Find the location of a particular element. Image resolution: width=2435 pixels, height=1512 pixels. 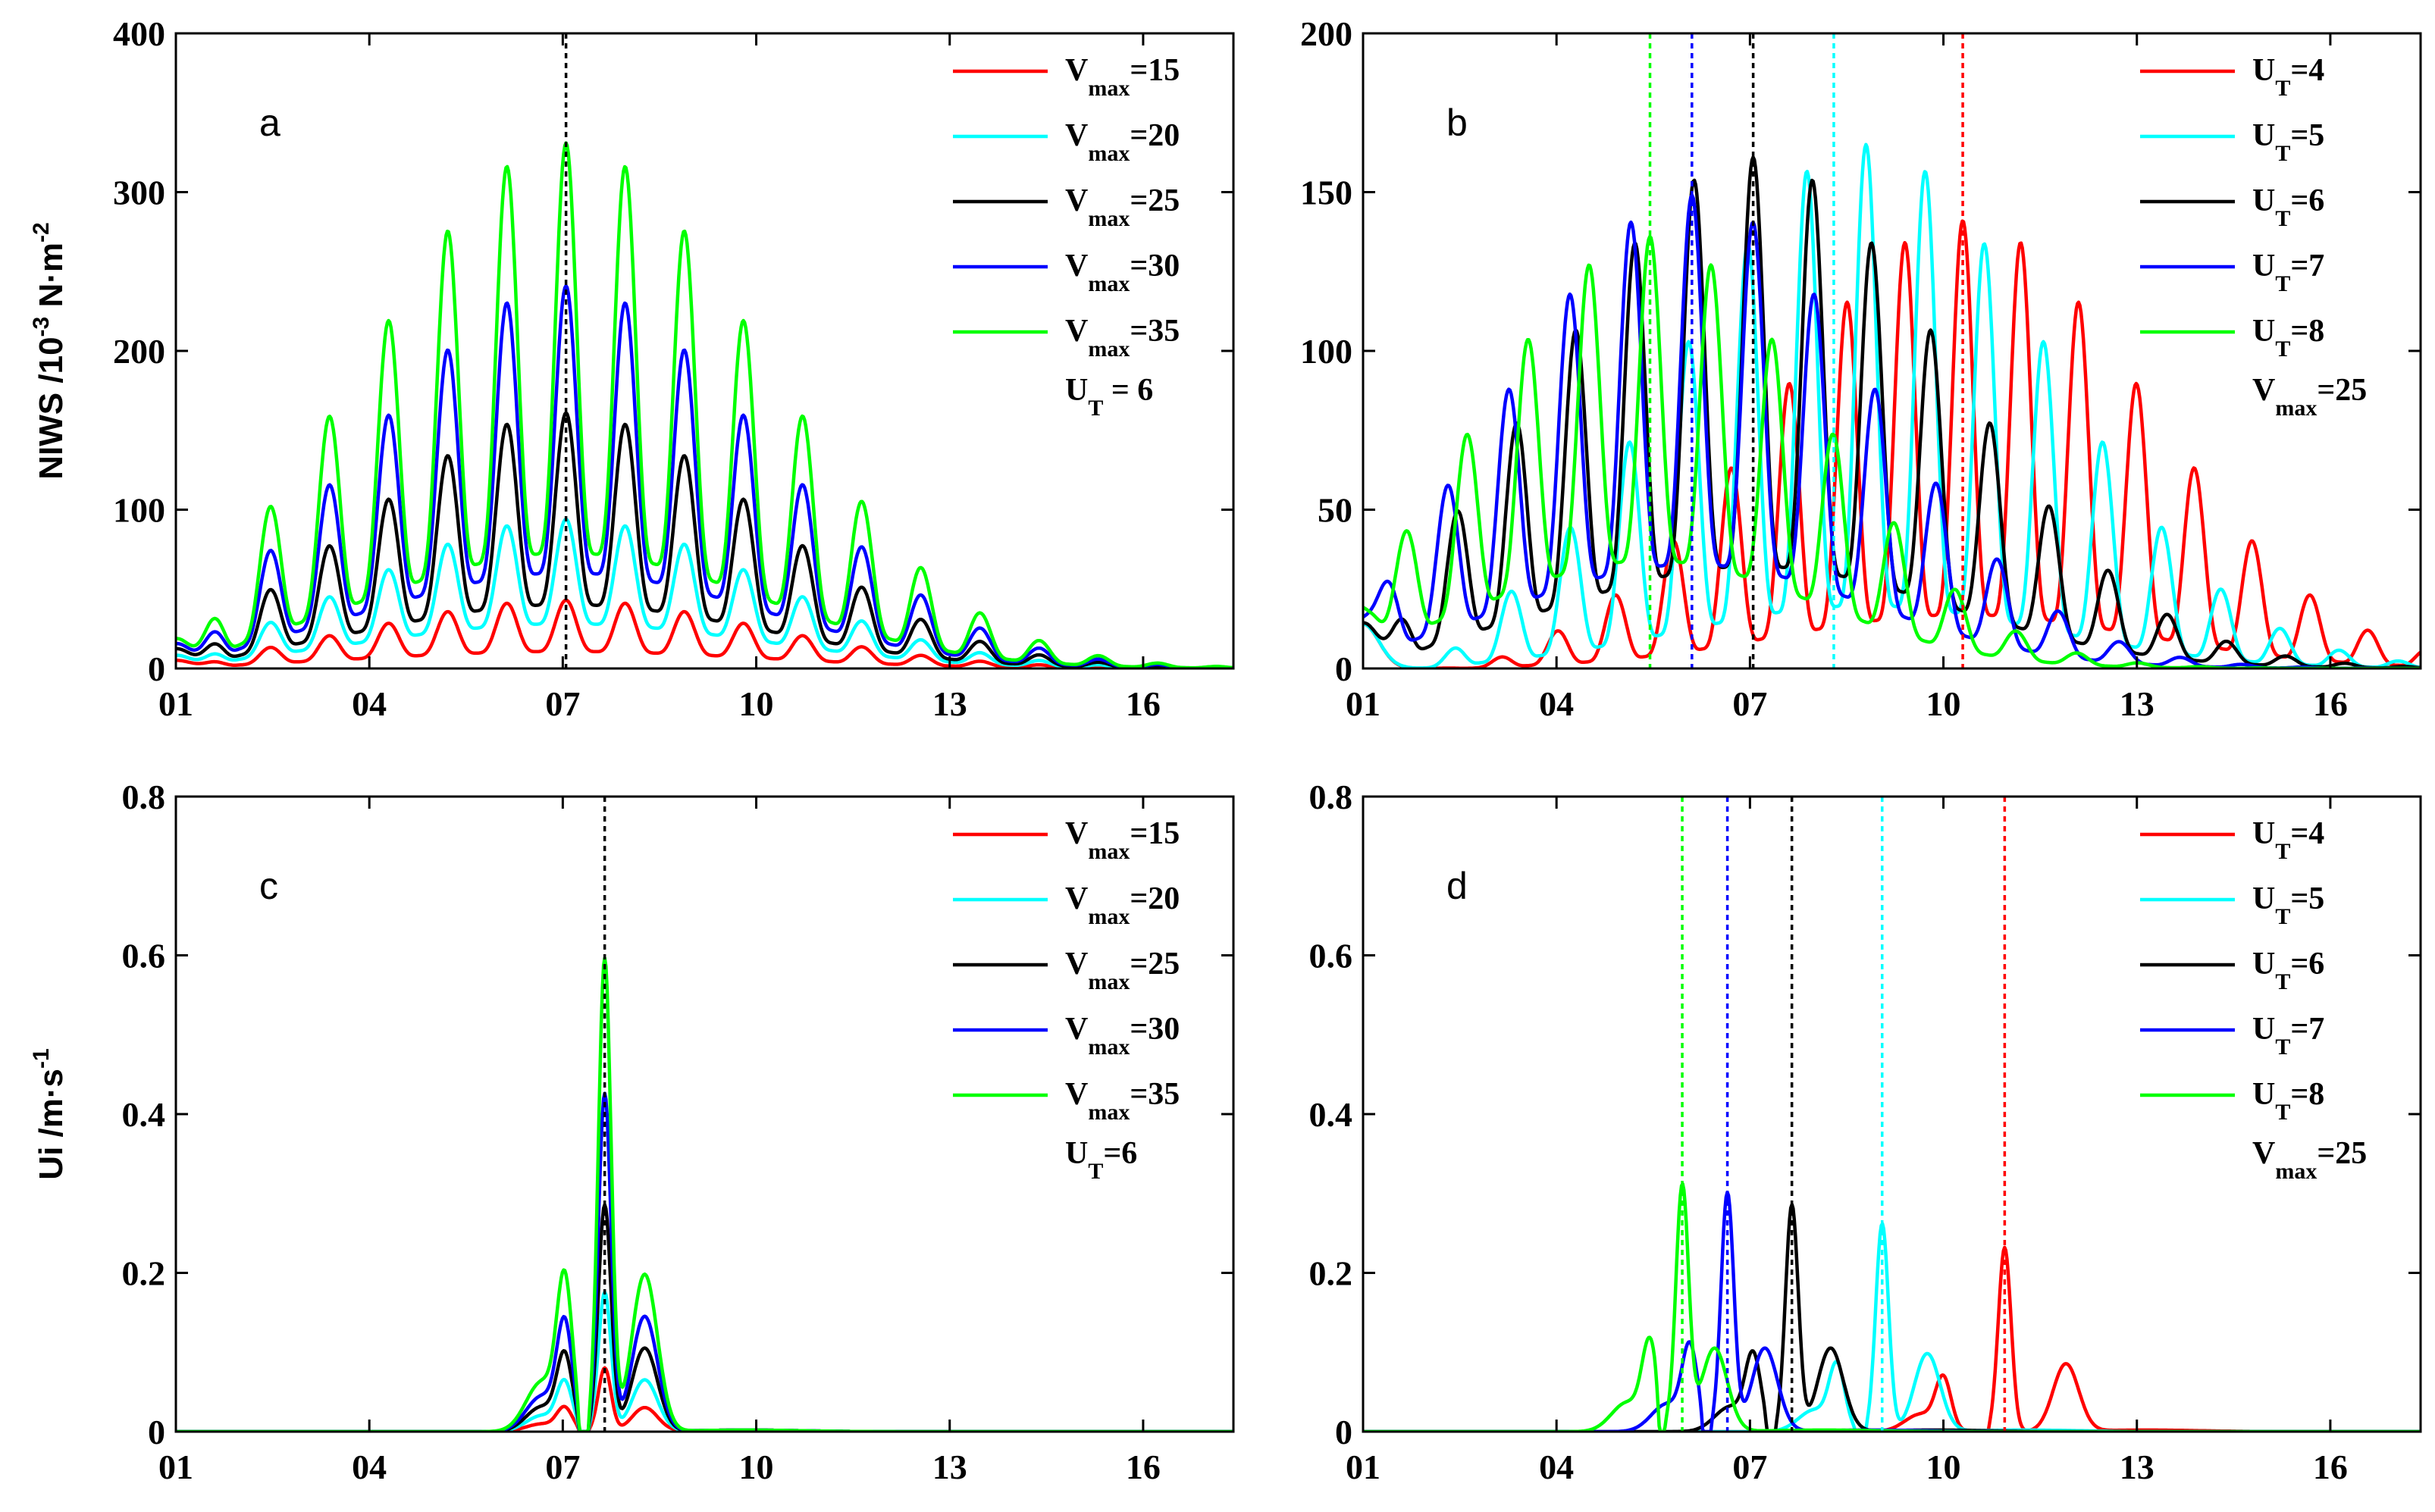

y-tick-label: 300 is located at coordinates (139, 193).